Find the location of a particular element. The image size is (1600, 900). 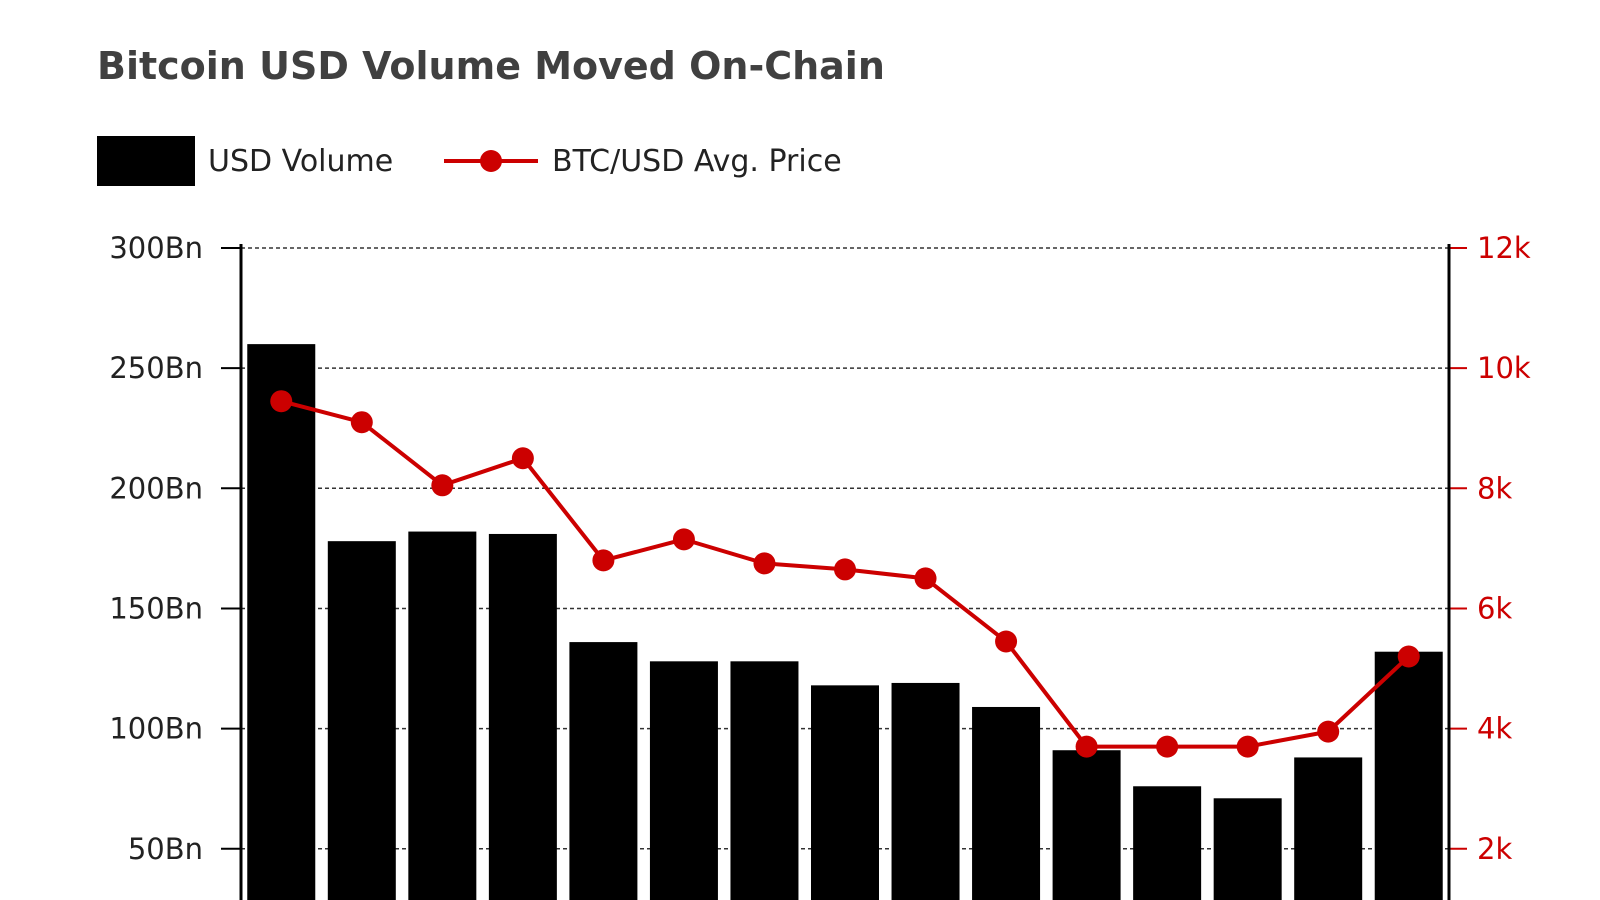

left-tick-label: 250Bn is located at coordinates (156, 368).